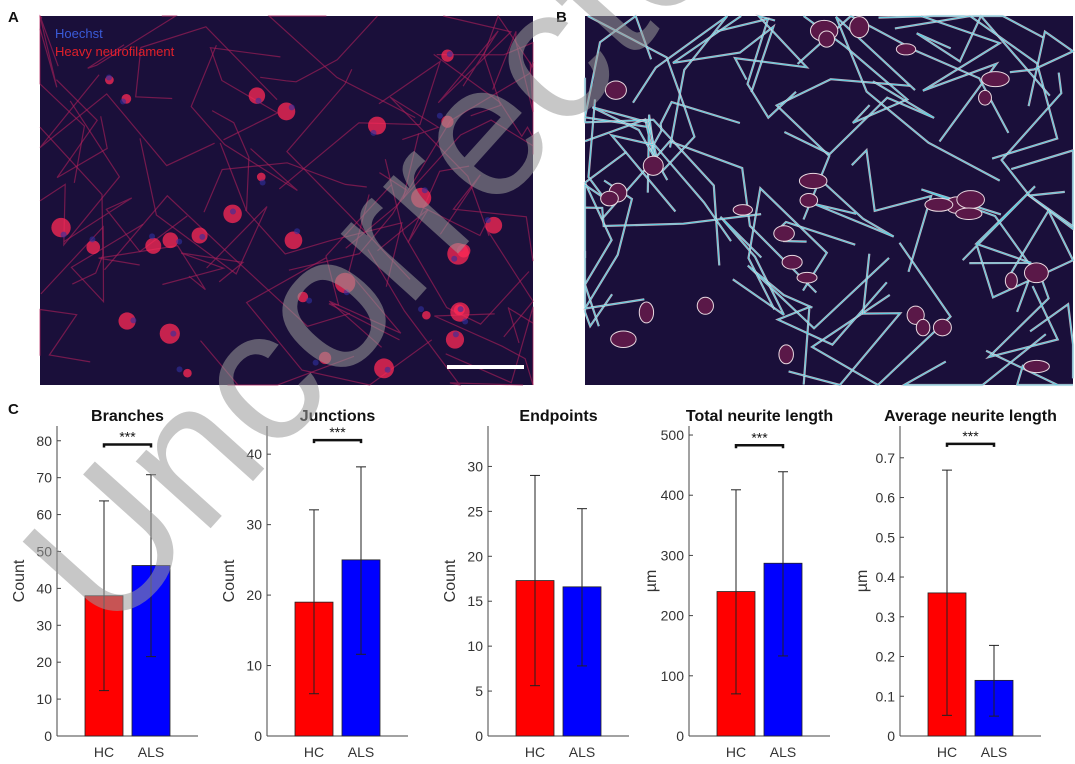 This screenshot has height=764, width=1075. I want to click on y-tick-label: 20, so click(44, 662).